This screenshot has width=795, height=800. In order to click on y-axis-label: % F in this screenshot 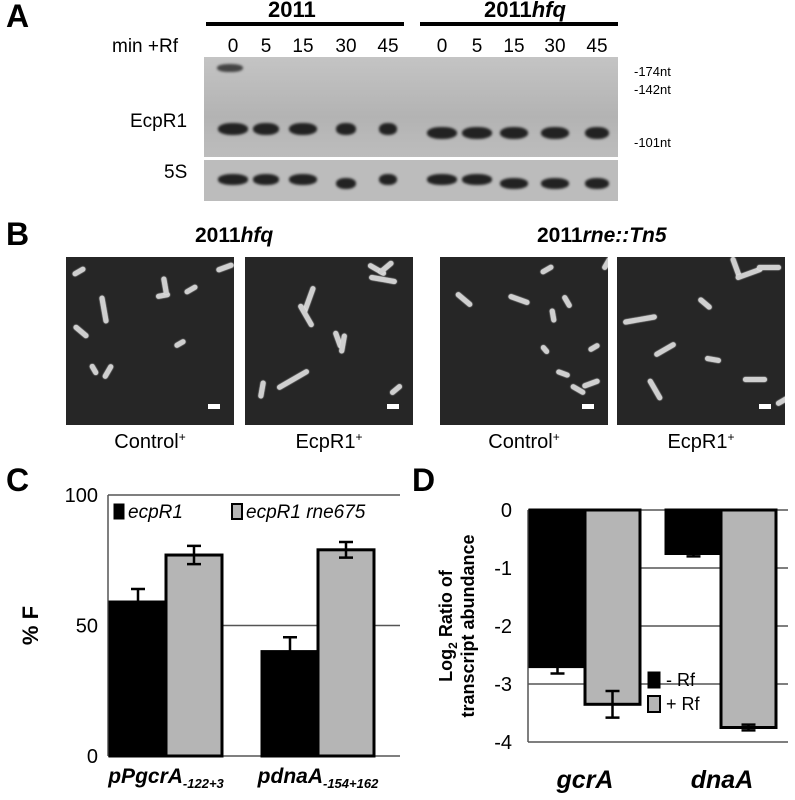, I will do `click(30, 625)`.